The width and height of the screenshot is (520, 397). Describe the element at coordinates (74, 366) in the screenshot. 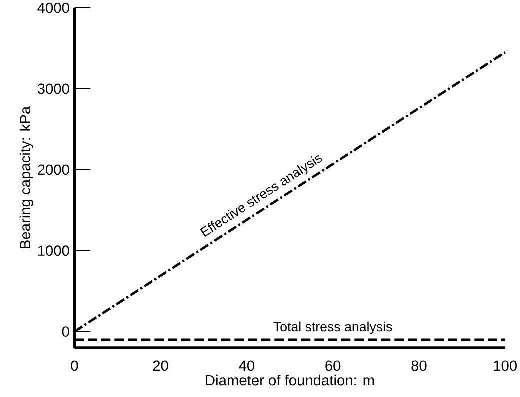

I see `x-tick-label: 0` at that location.